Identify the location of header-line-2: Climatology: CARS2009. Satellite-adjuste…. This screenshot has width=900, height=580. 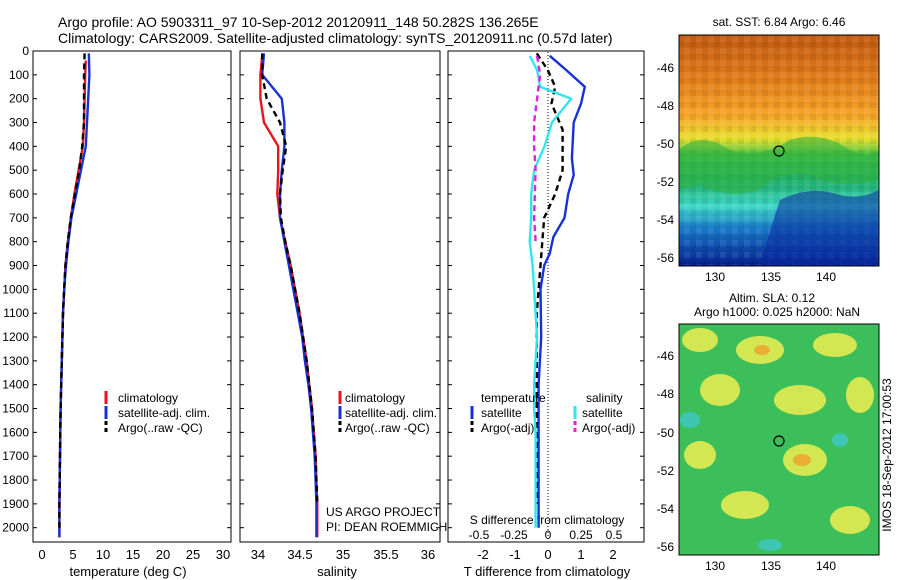
(335, 38).